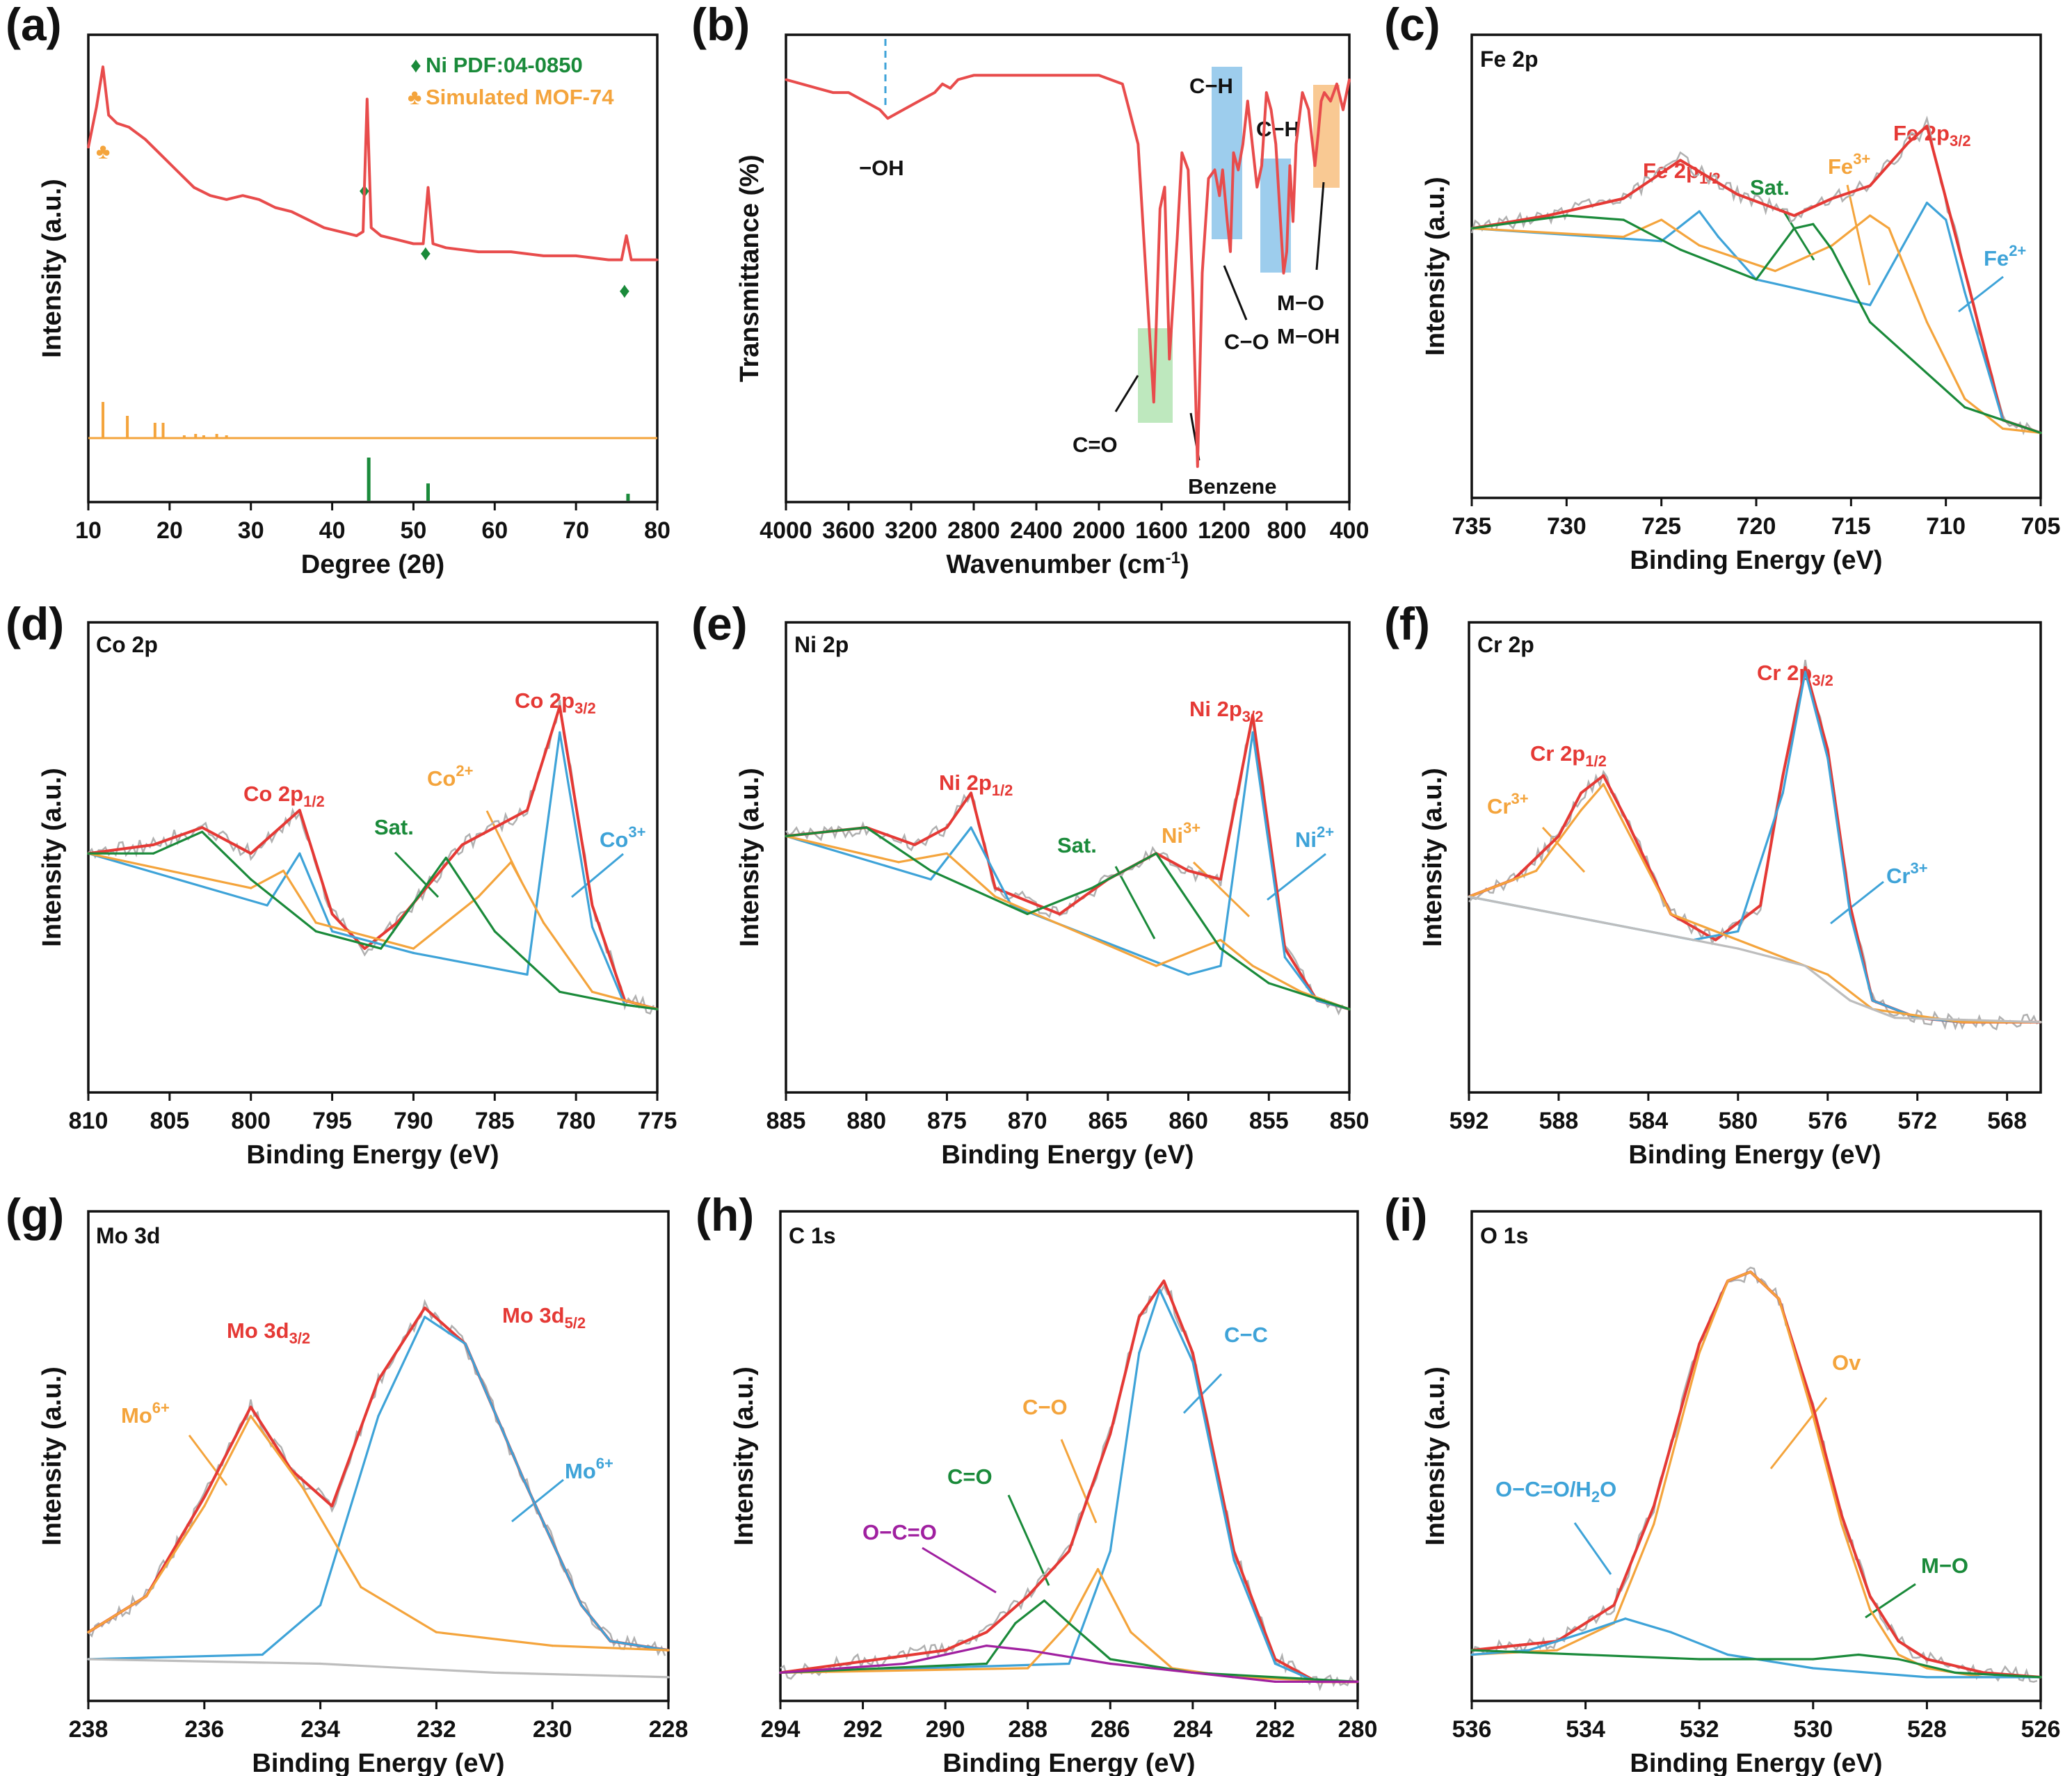 The image size is (2072, 1776). What do you see at coordinates (1595, 1496) in the screenshot?
I see `peak-label-subscript: 2` at bounding box center [1595, 1496].